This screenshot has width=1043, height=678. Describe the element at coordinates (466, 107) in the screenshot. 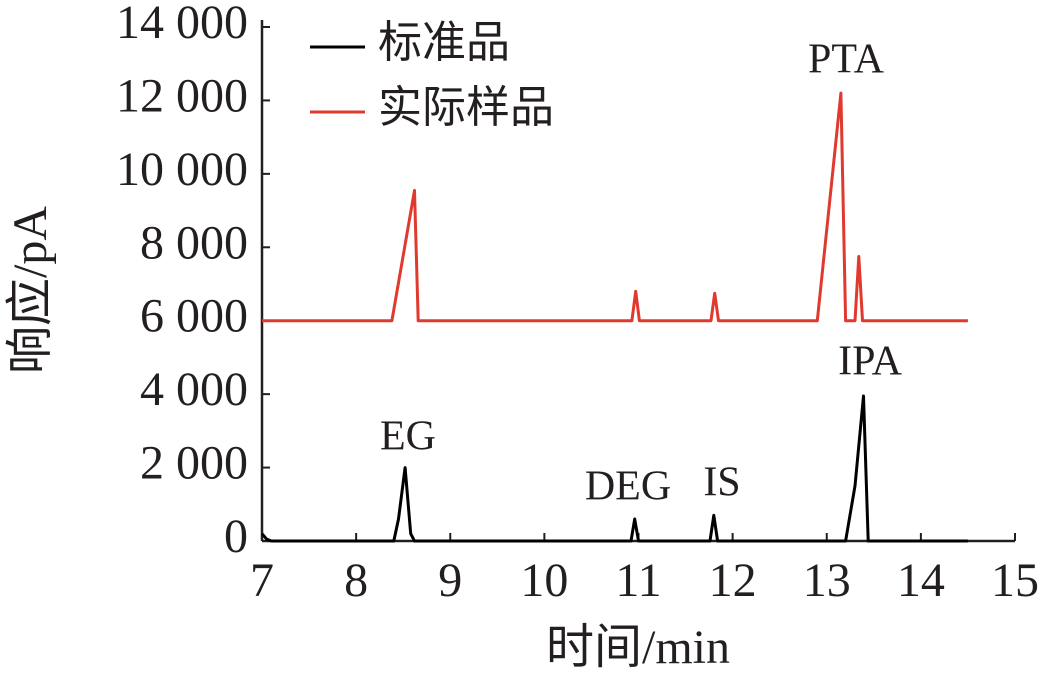

I see `legend-label: 实际样品` at that location.